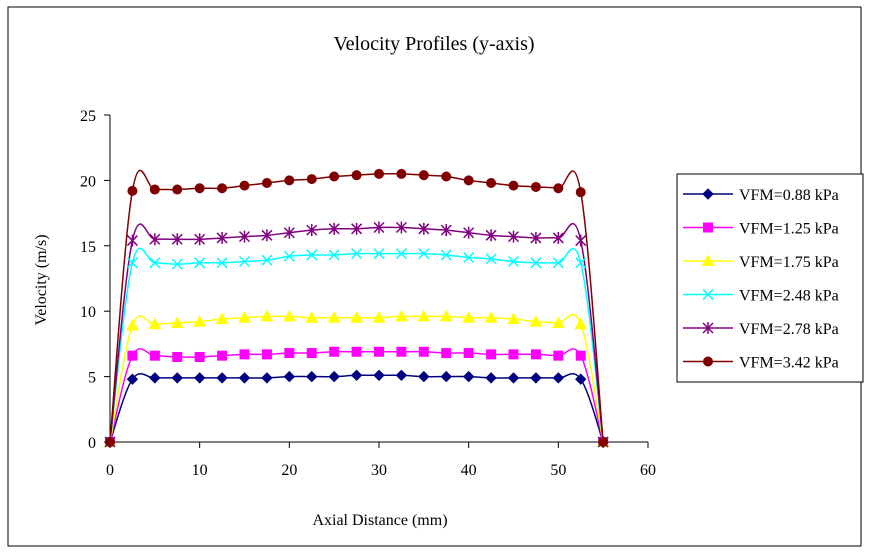  What do you see at coordinates (761, 296) in the screenshot?
I see `legend-item: VFM=2.48 kPa` at bounding box center [761, 296].